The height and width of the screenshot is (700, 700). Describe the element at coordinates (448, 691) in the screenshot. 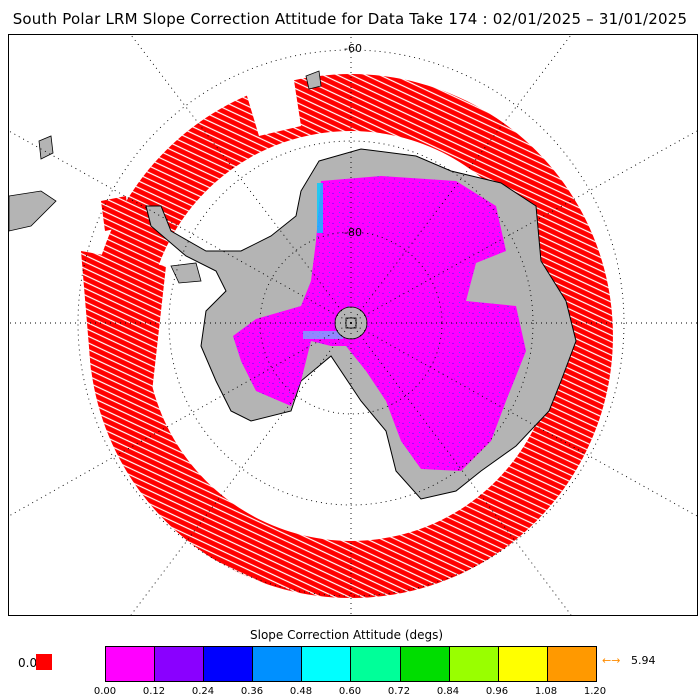

I see `colorbar-tick-label: 0.84` at that location.